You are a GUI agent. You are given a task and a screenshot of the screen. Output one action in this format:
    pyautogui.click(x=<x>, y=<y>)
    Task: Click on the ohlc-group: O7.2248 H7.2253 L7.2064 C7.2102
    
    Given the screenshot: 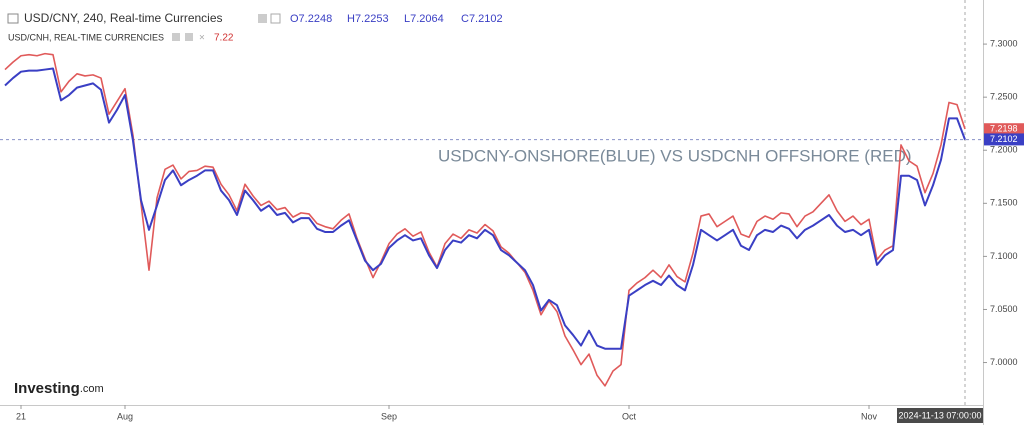 What is the action you would take?
    pyautogui.click(x=396, y=19)
    